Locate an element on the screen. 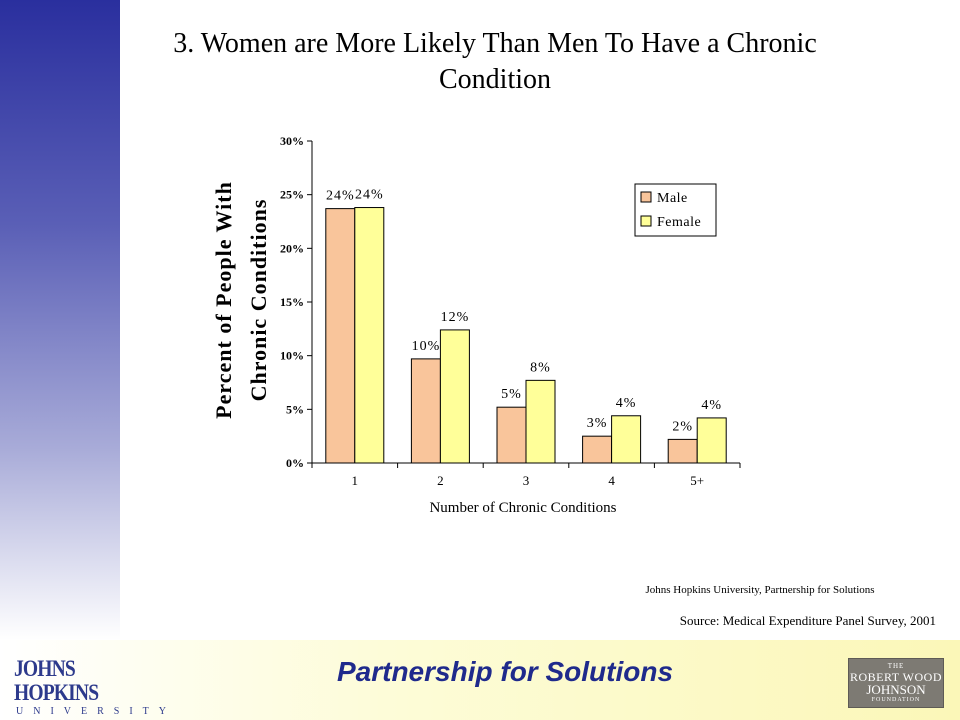  rwj-foundation-logo: THE ROBERT WOOD JOHNSON FOUNDATION is located at coordinates (896, 683).